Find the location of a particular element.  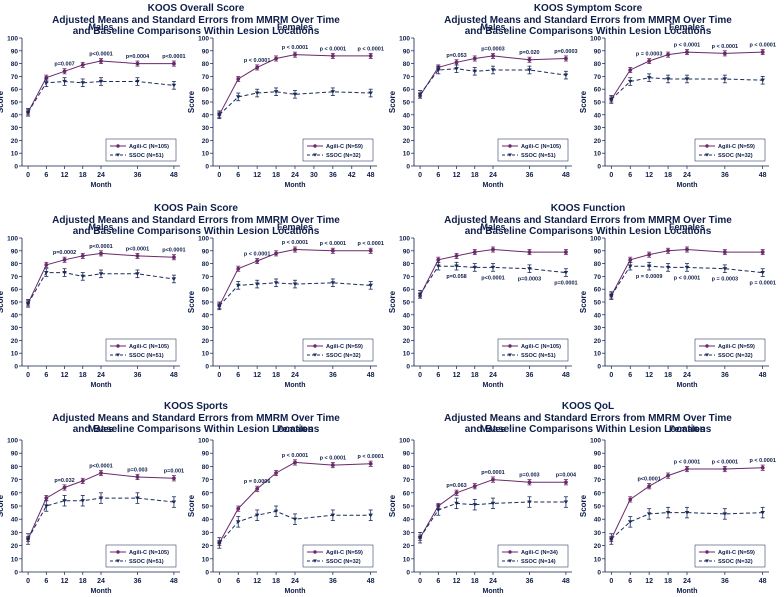

p-value-label: p=0.003 is located at coordinates (137, 470).